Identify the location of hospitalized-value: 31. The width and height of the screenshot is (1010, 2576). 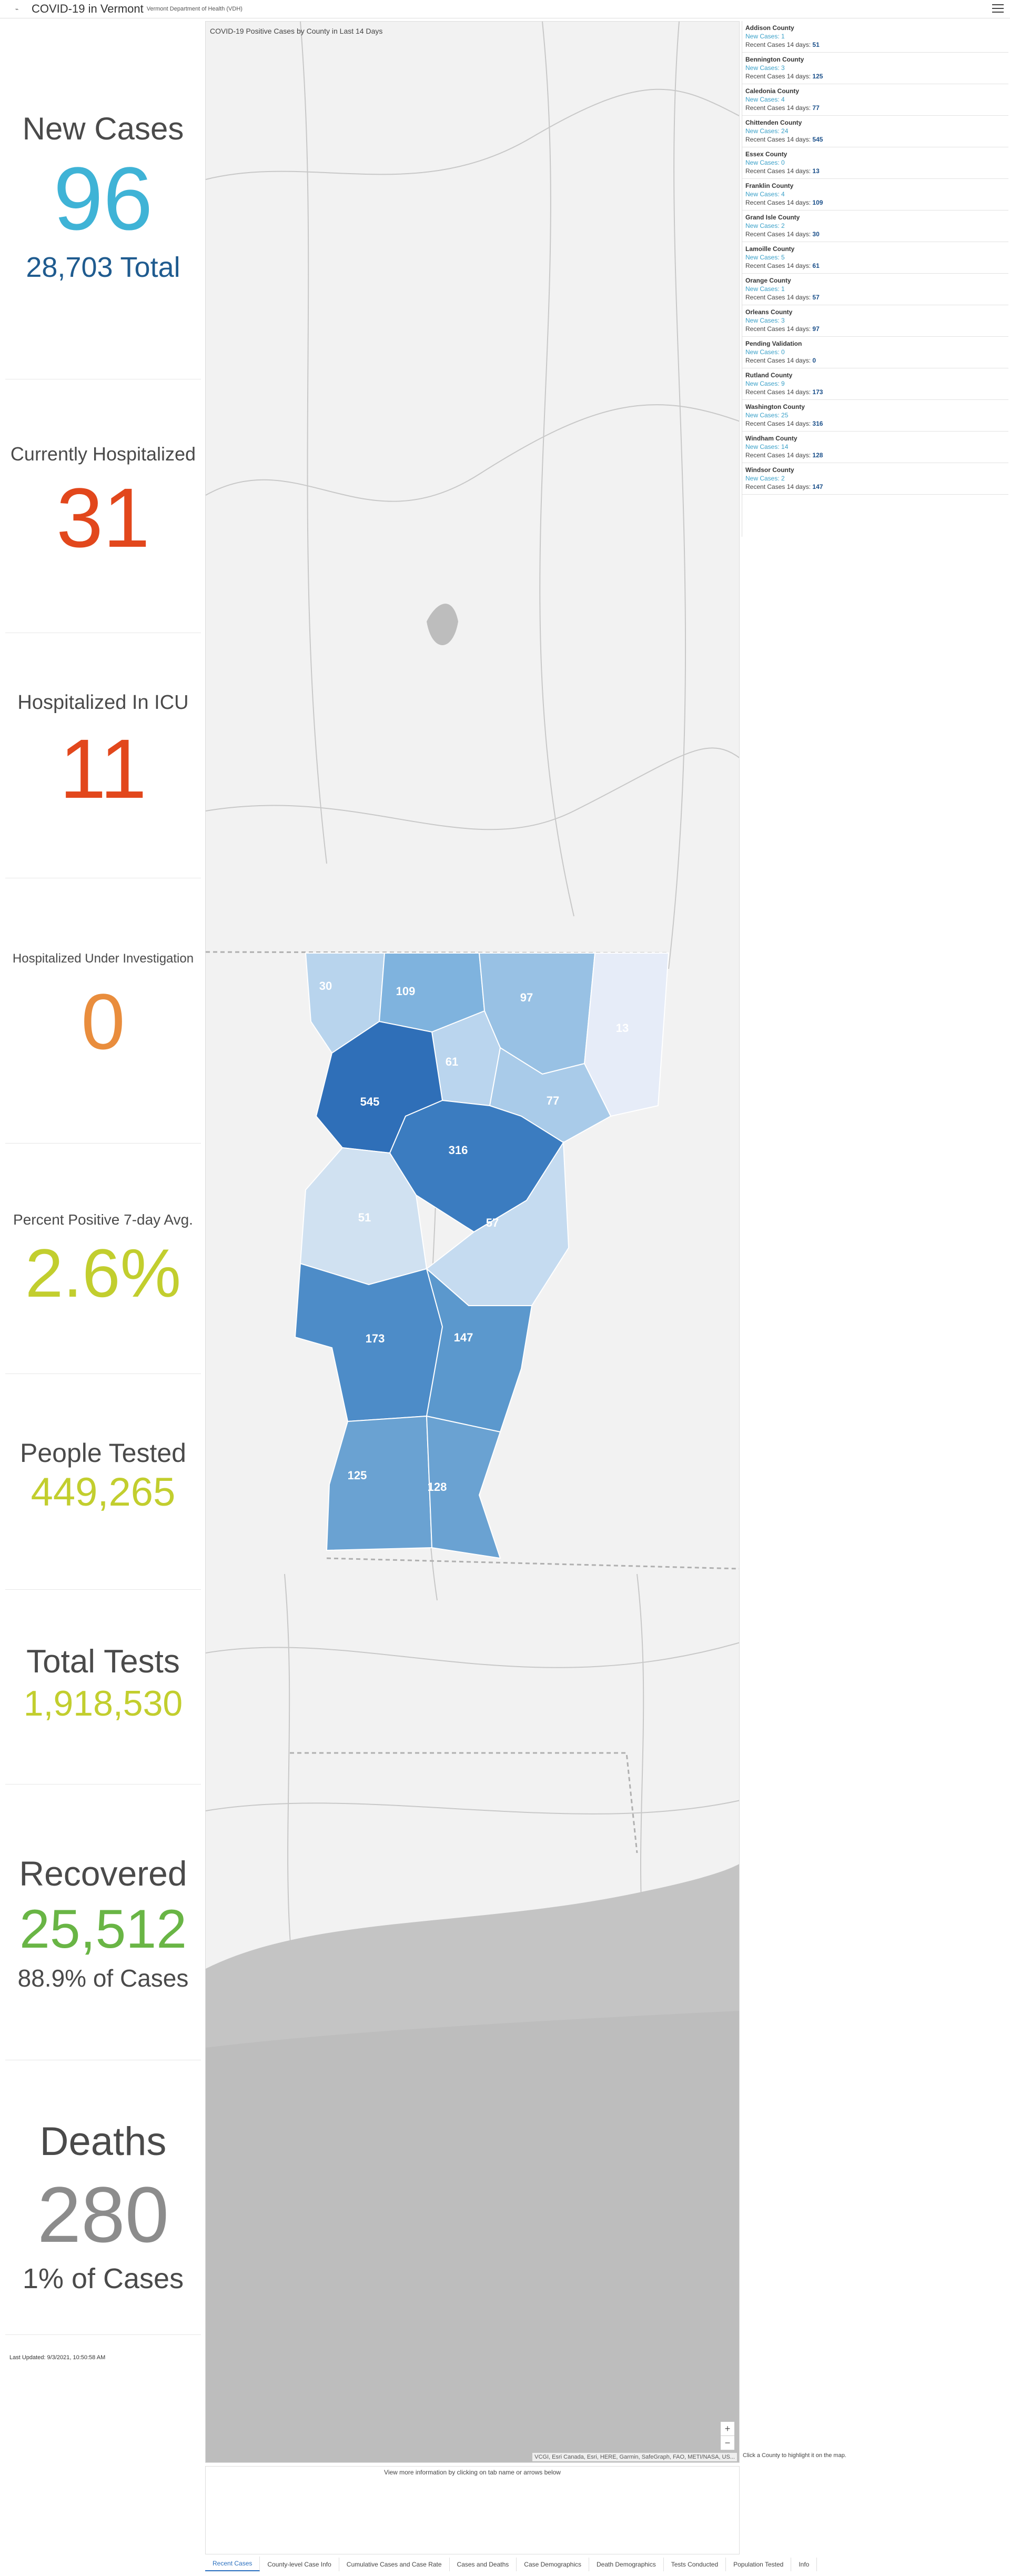
(103, 517).